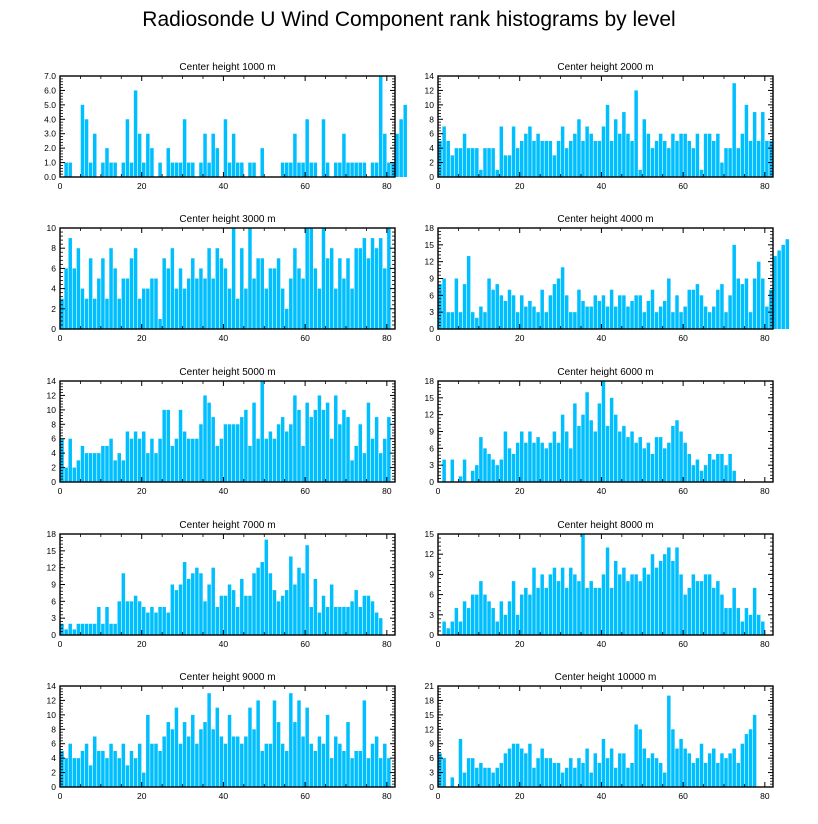  What do you see at coordinates (53, 289) in the screenshot?
I see `y-tick-label: 4` at bounding box center [53, 289].